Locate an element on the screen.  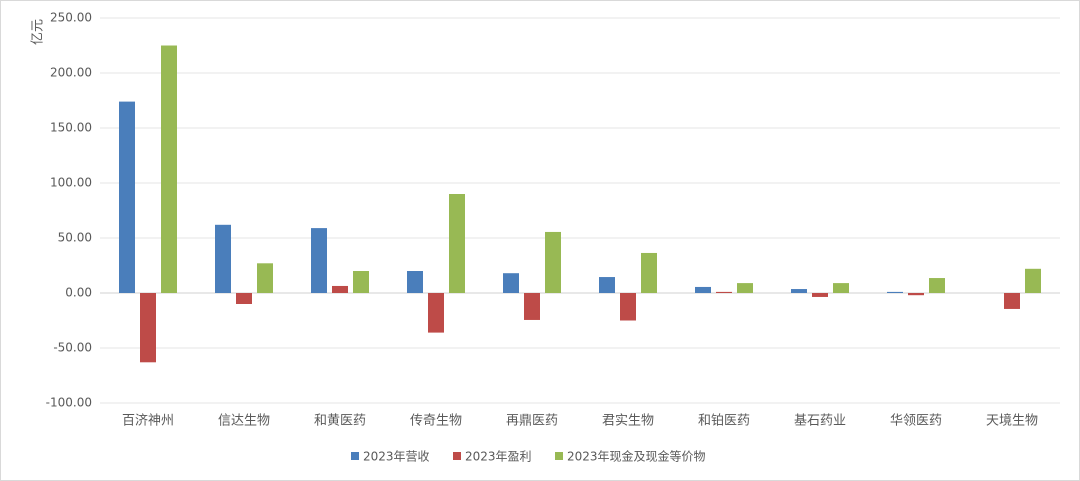
x-tick-label: 基石药业 is located at coordinates (820, 421).